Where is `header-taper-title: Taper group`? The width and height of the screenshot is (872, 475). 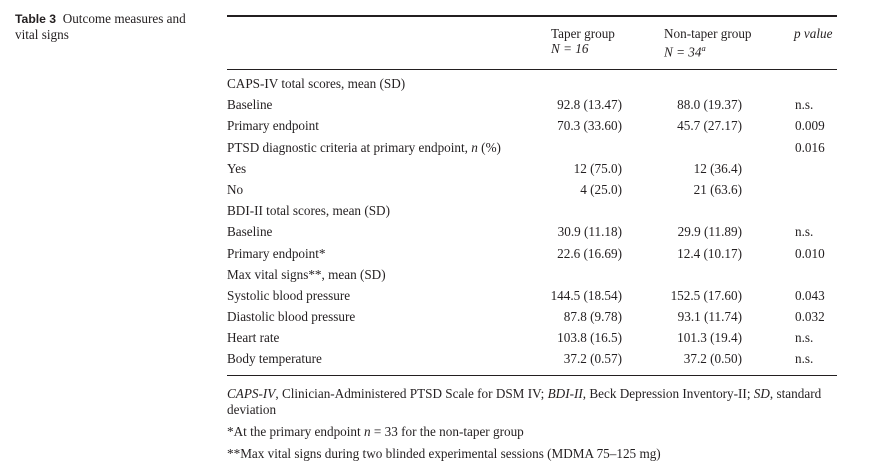 header-taper-title: Taper group is located at coordinates (583, 33).